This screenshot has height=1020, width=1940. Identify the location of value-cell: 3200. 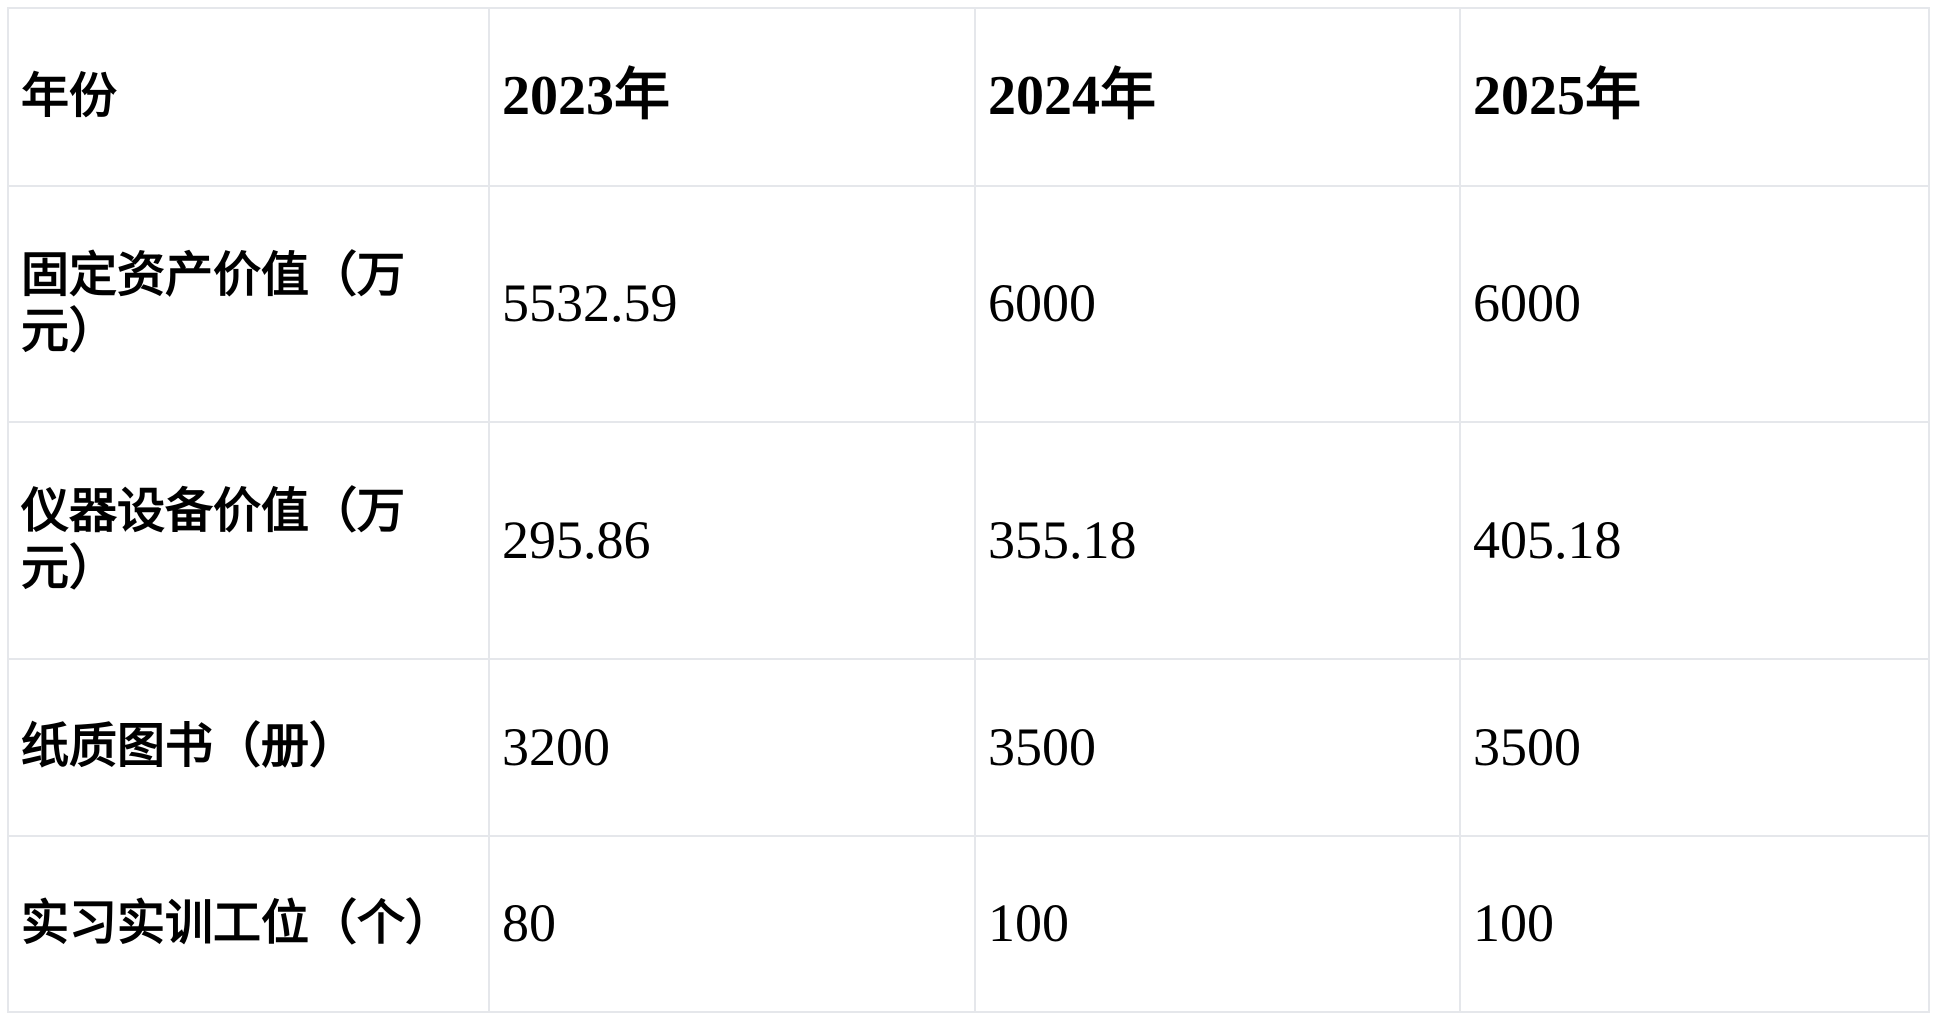
(732, 747).